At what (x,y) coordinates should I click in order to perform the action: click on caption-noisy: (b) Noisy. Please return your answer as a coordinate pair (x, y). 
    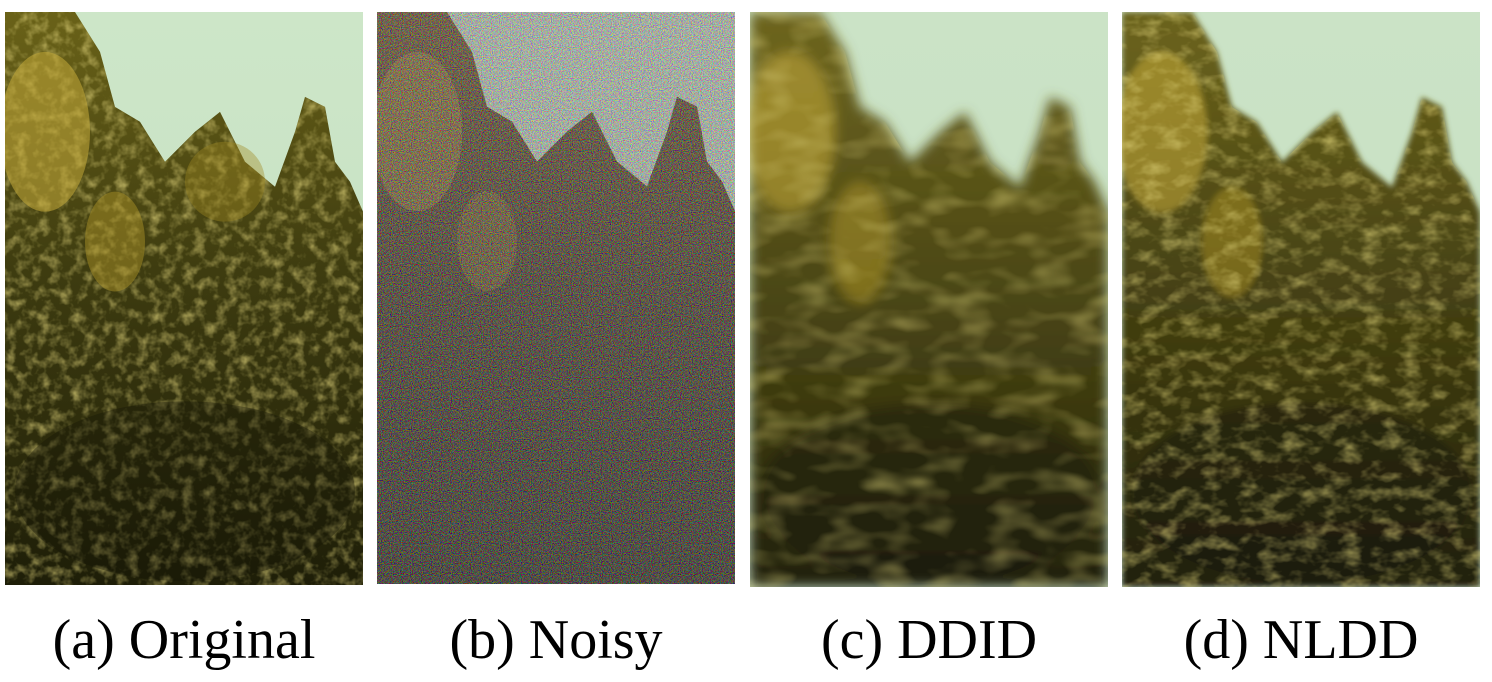
    Looking at the image, I should click on (556, 640).